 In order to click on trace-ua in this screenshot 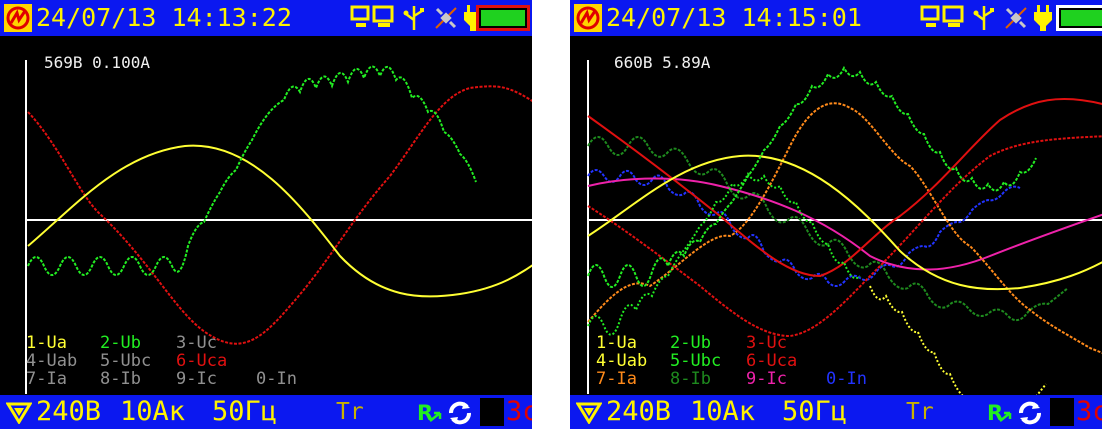, I will do `click(844, 222)`.